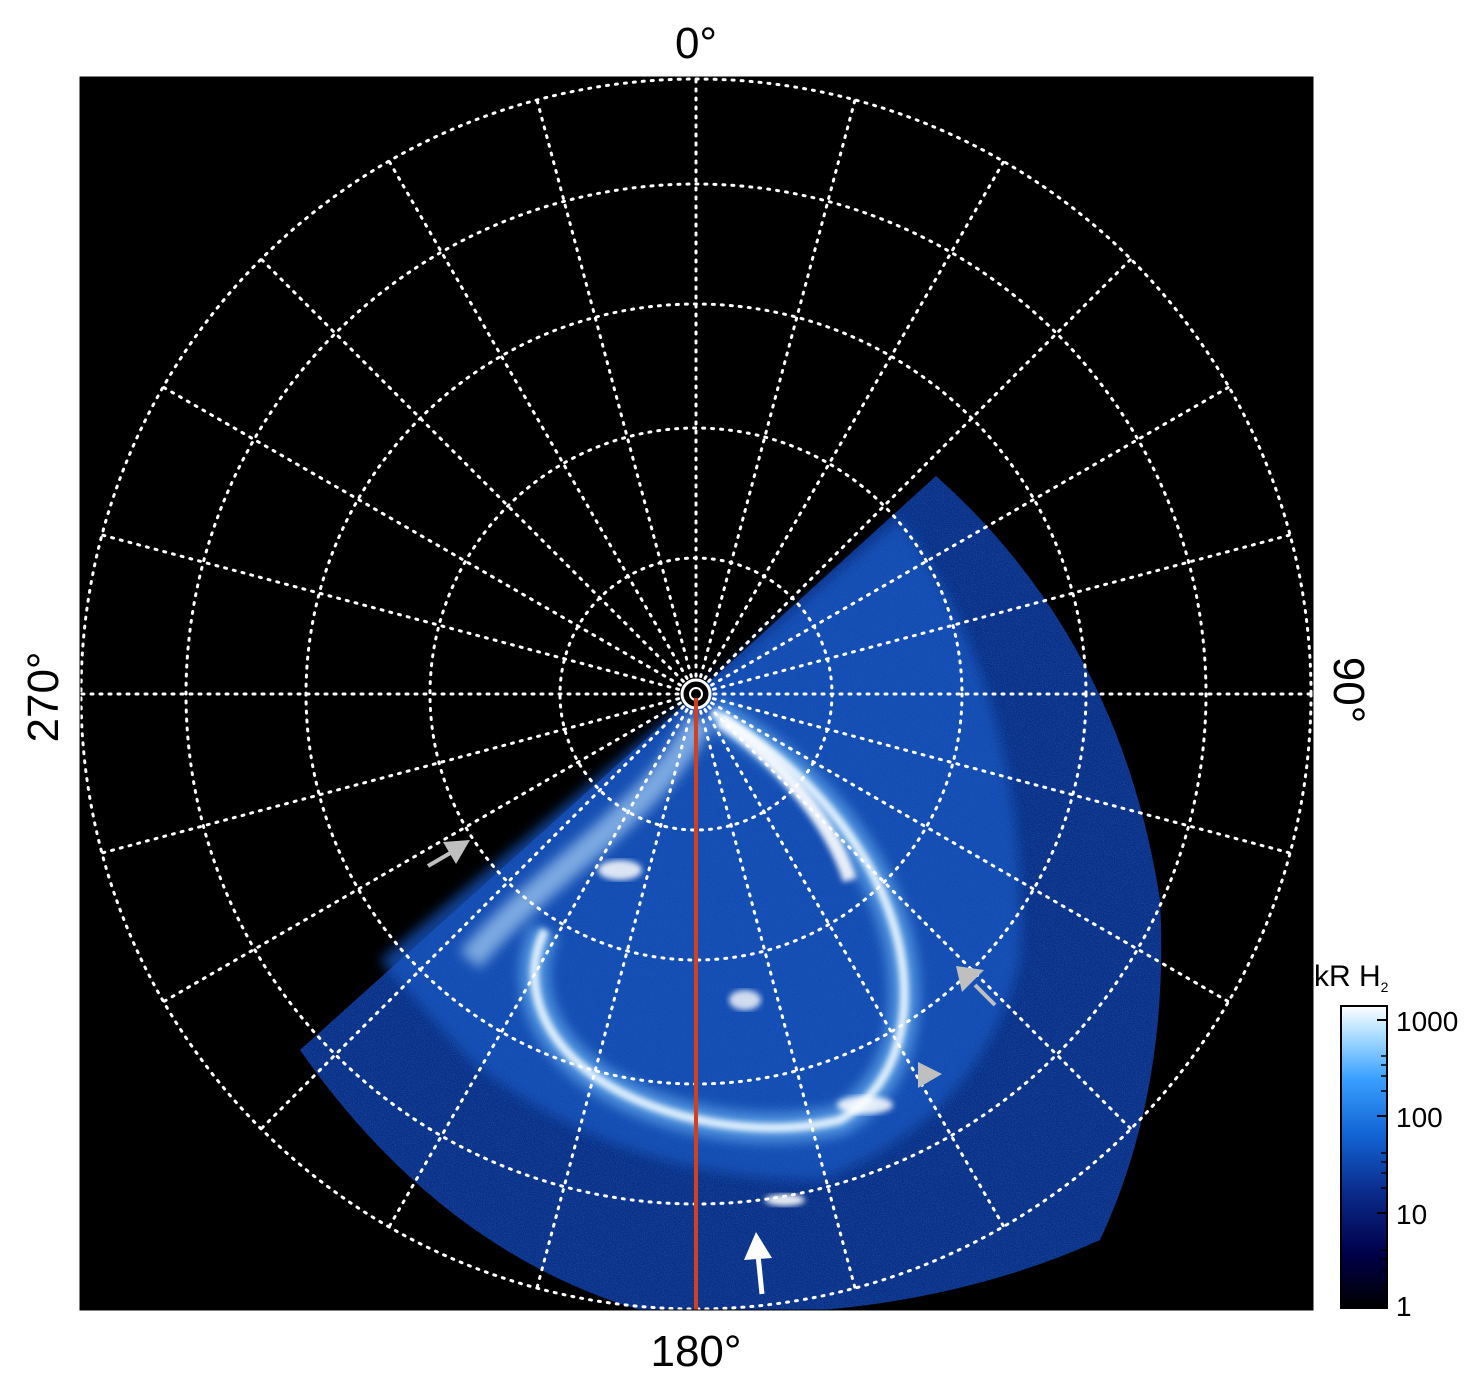  I want to click on longitude-label-top: 0°, so click(696, 43).